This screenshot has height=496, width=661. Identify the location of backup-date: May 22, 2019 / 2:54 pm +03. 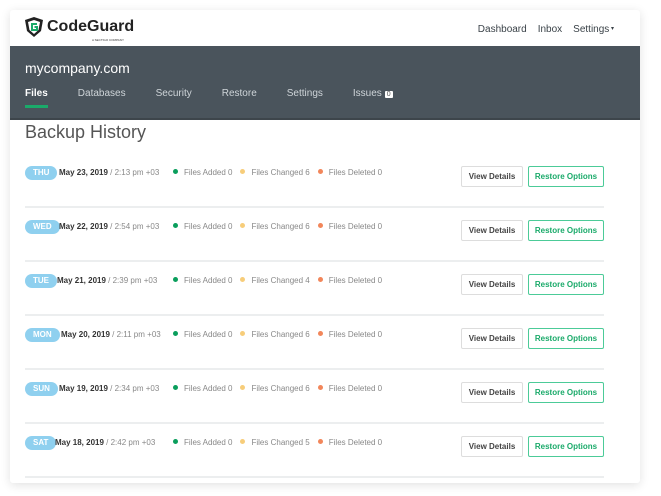
(109, 226).